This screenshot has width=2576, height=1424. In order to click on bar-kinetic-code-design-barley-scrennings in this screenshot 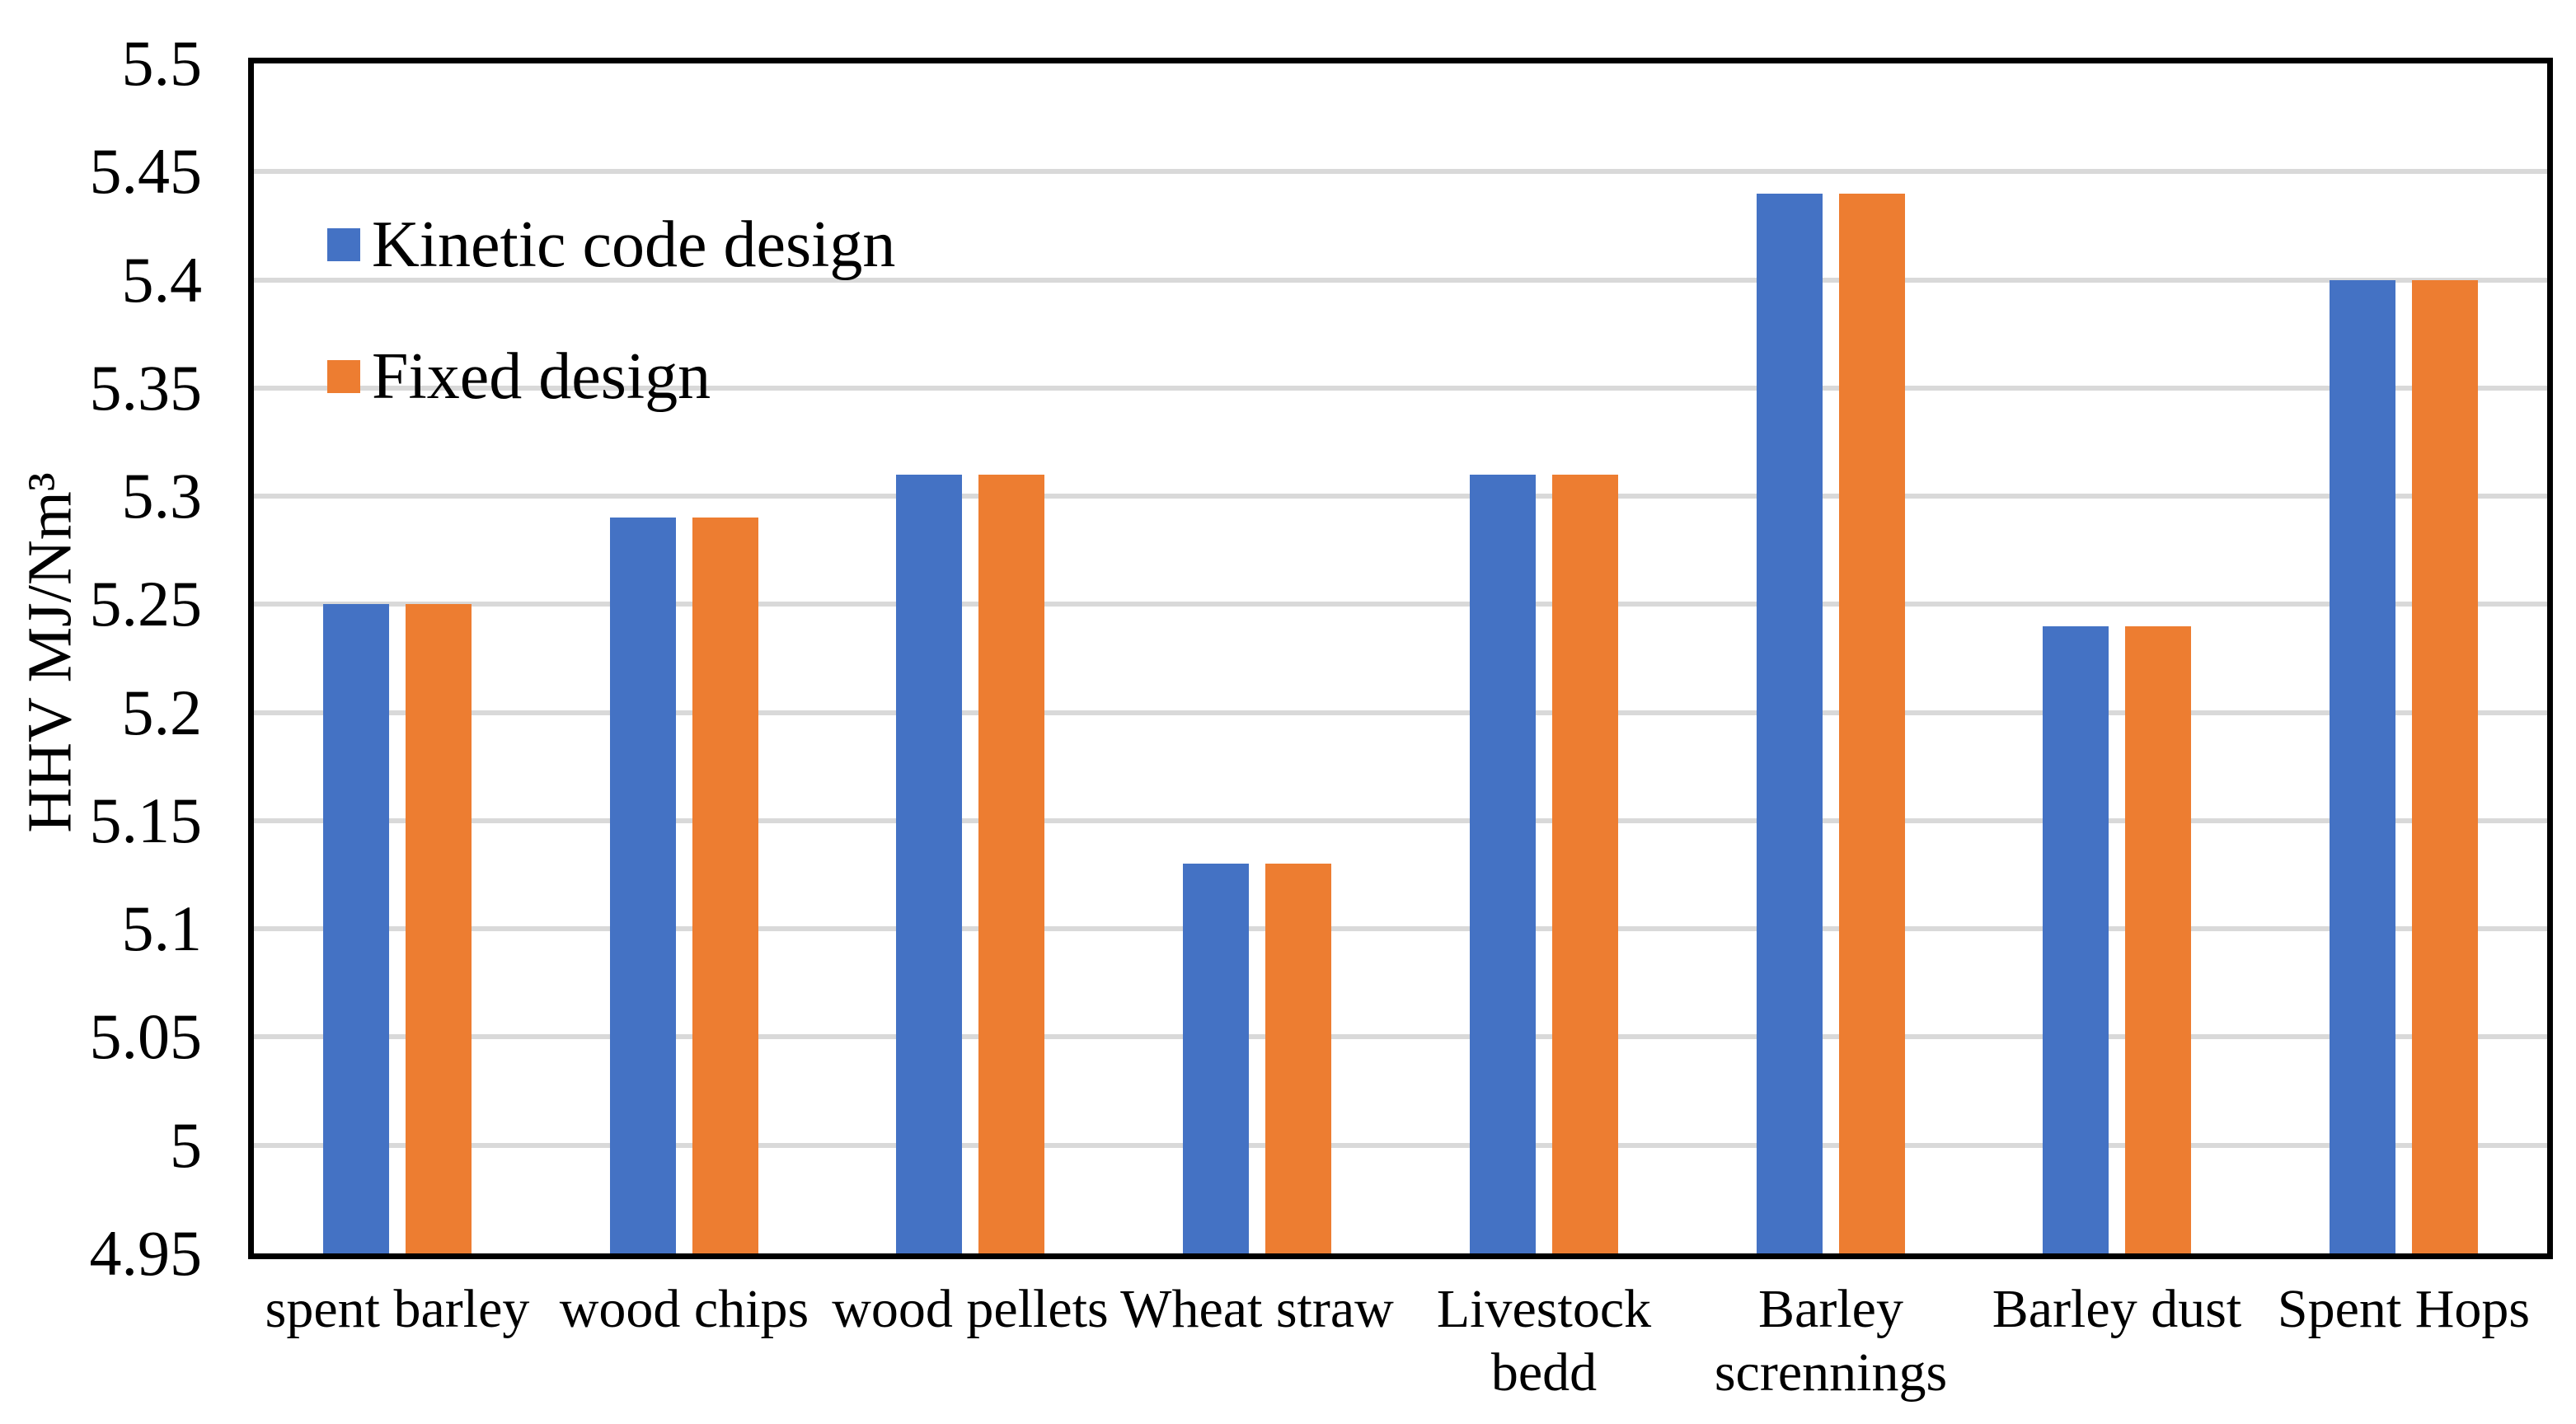, I will do `click(1790, 723)`.